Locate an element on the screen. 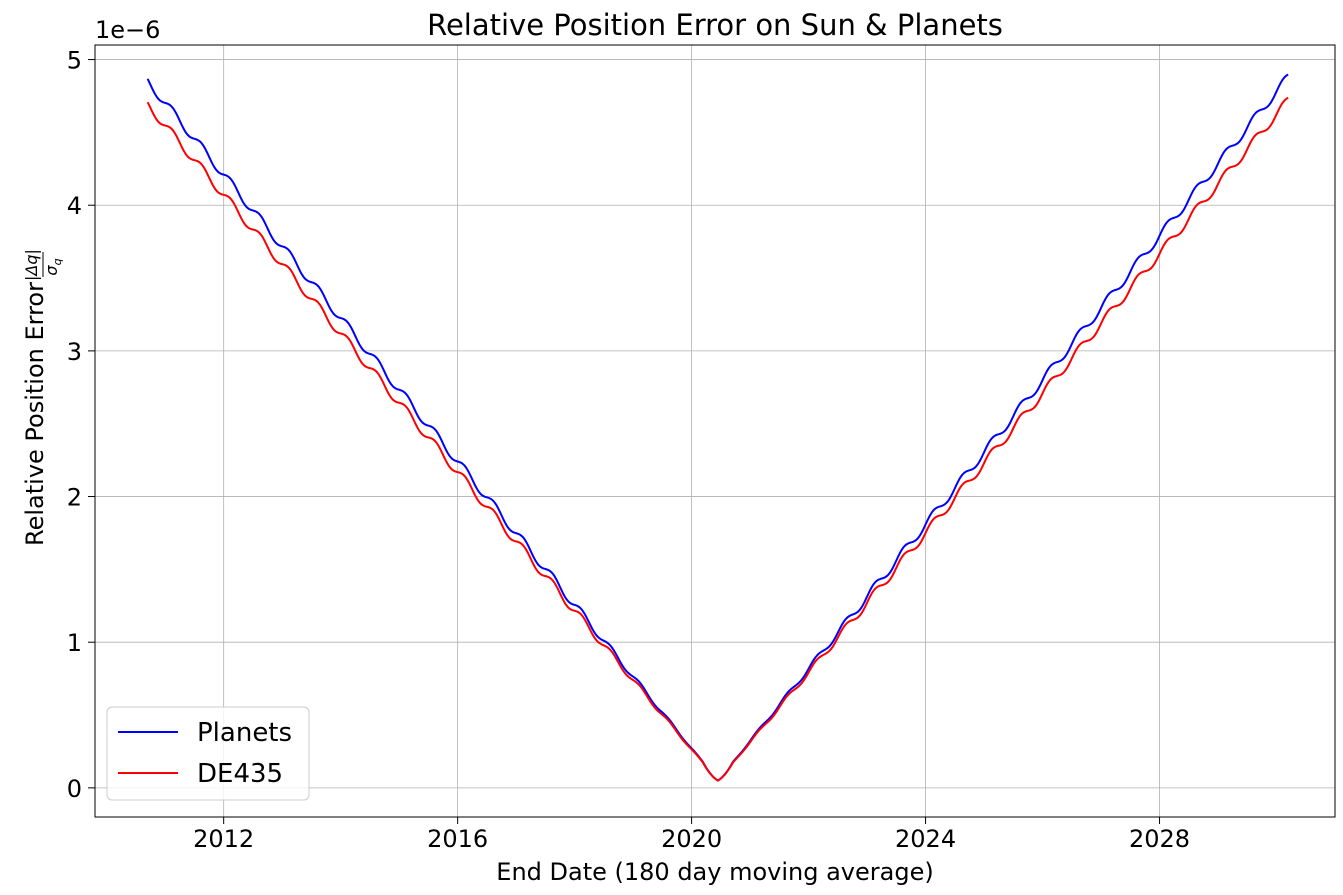 Image resolution: width=1343 pixels, height=895 pixels. y-tick-label: 1 is located at coordinates (74, 643).